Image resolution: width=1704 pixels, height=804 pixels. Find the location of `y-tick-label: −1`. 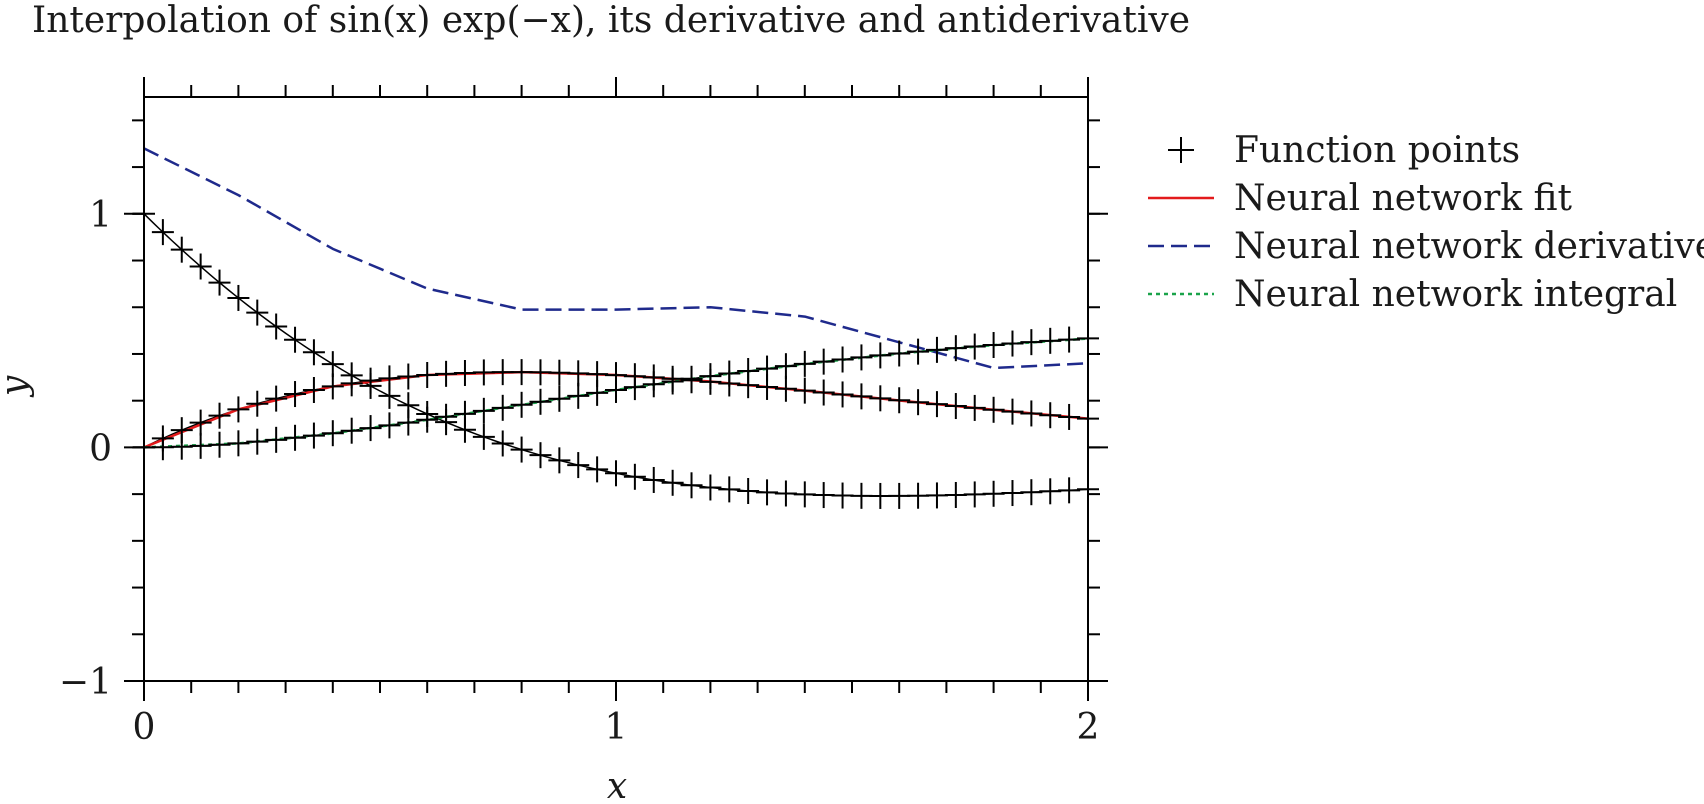

y-tick-label: −1 is located at coordinates (85, 682).